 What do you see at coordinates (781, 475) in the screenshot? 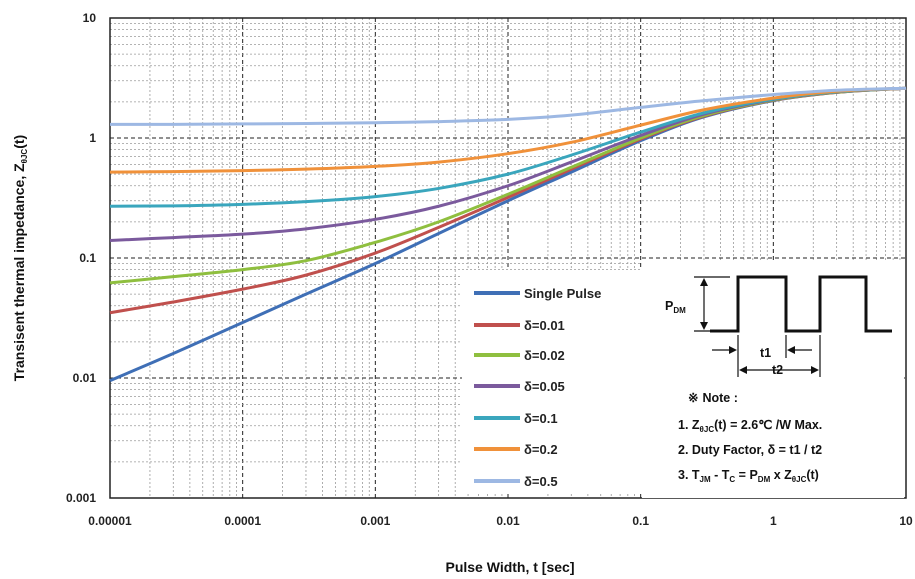
I see `note-3-d: x Z` at bounding box center [781, 475].